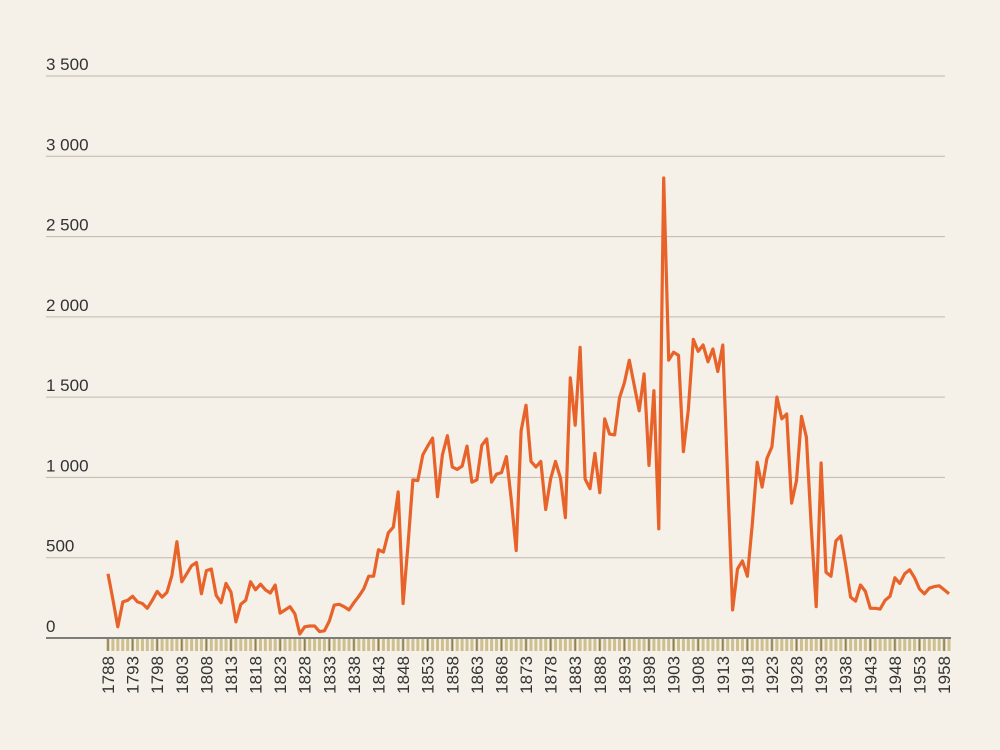 The width and height of the screenshot is (1000, 750). Describe the element at coordinates (256, 675) in the screenshot. I see `x-tick-label: 1818` at that location.